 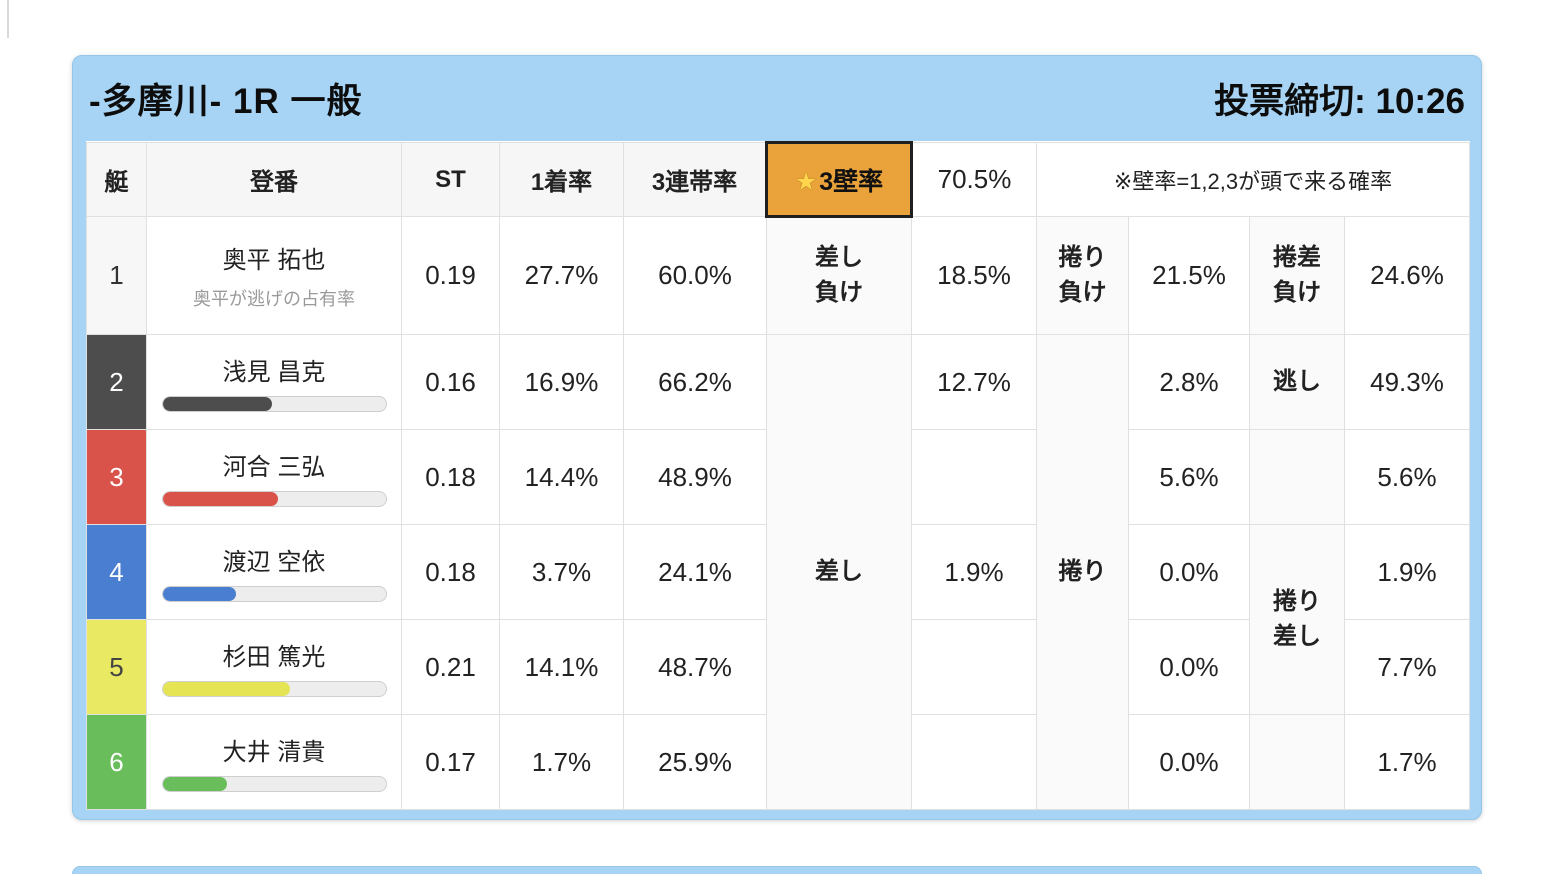 I want to click on third-value-cell: 5.6%, so click(x=1407, y=477).